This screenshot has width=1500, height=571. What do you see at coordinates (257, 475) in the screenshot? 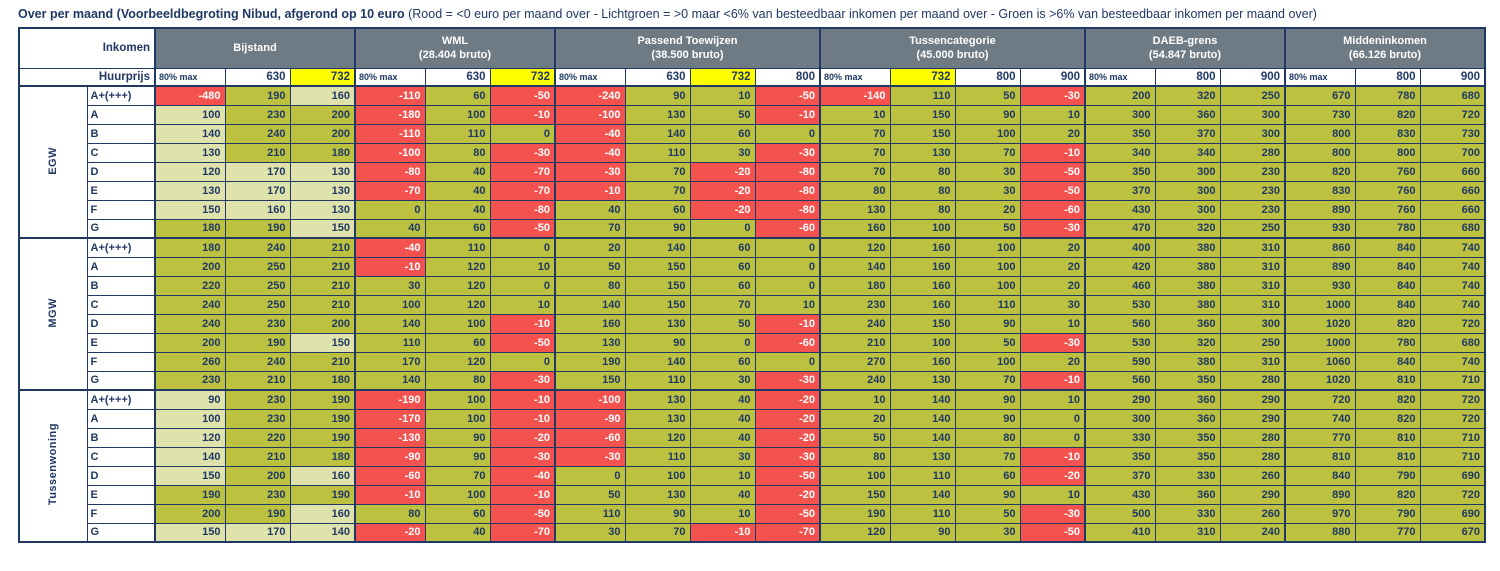
I see `data-cell: 200` at bounding box center [257, 475].